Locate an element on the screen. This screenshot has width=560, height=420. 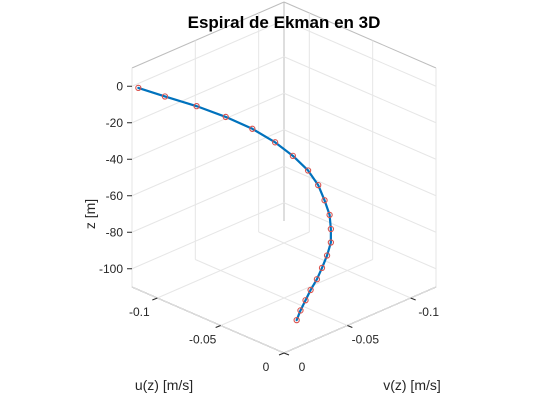
u-tick-label: 0 is located at coordinates (266, 367).